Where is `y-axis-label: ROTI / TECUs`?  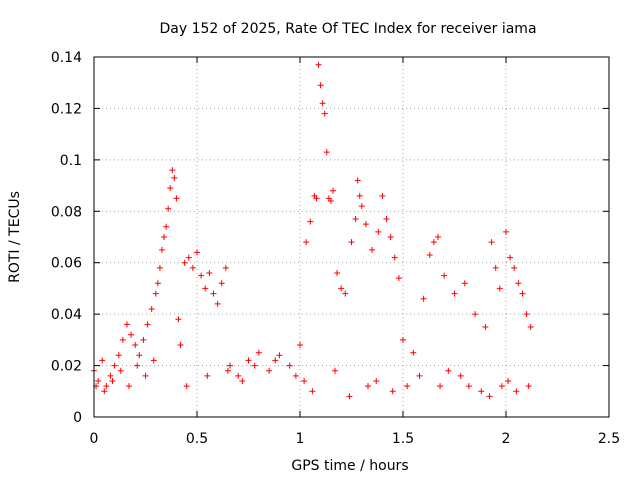
y-axis-label: ROTI / TECUs is located at coordinates (15, 237).